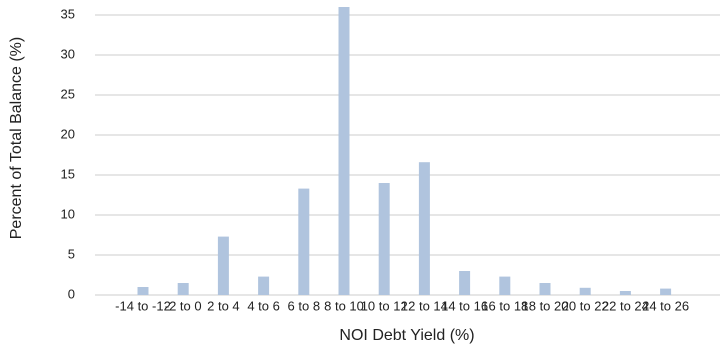 The width and height of the screenshot is (720, 345). What do you see at coordinates (223, 305) in the screenshot?
I see `x-tick-label: 2 to 4` at bounding box center [223, 305].